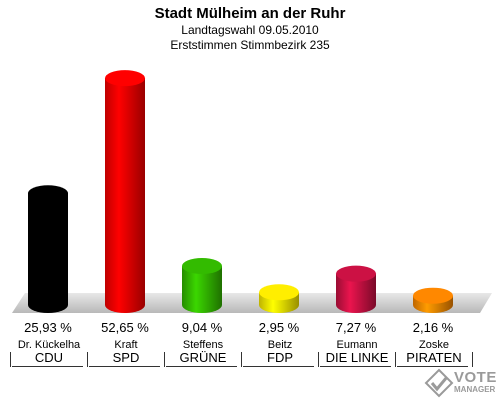 This screenshot has height=403, width=500. Describe the element at coordinates (439, 383) in the screenshot. I see `checkmark-icon` at that location.